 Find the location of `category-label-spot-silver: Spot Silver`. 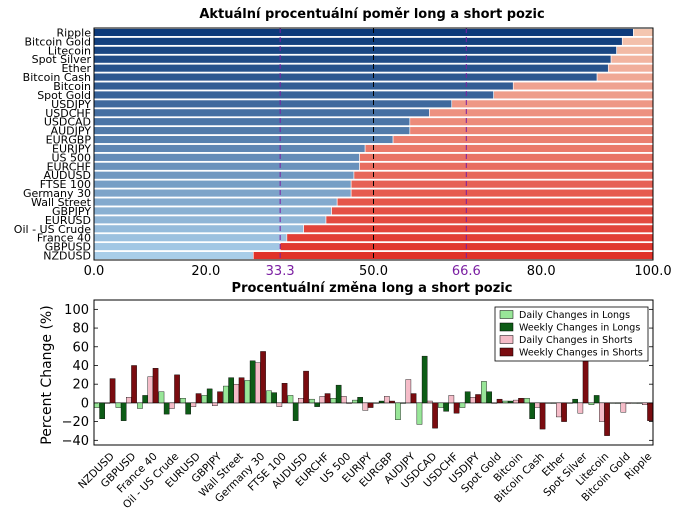

category-label-spot-silver: Spot Silver is located at coordinates (62, 59).